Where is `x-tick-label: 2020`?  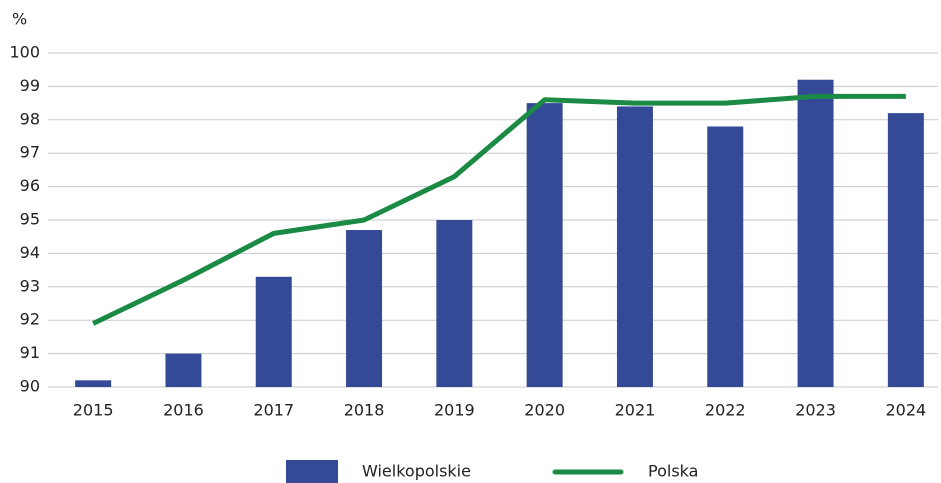 x-tick-label: 2020 is located at coordinates (544, 410).